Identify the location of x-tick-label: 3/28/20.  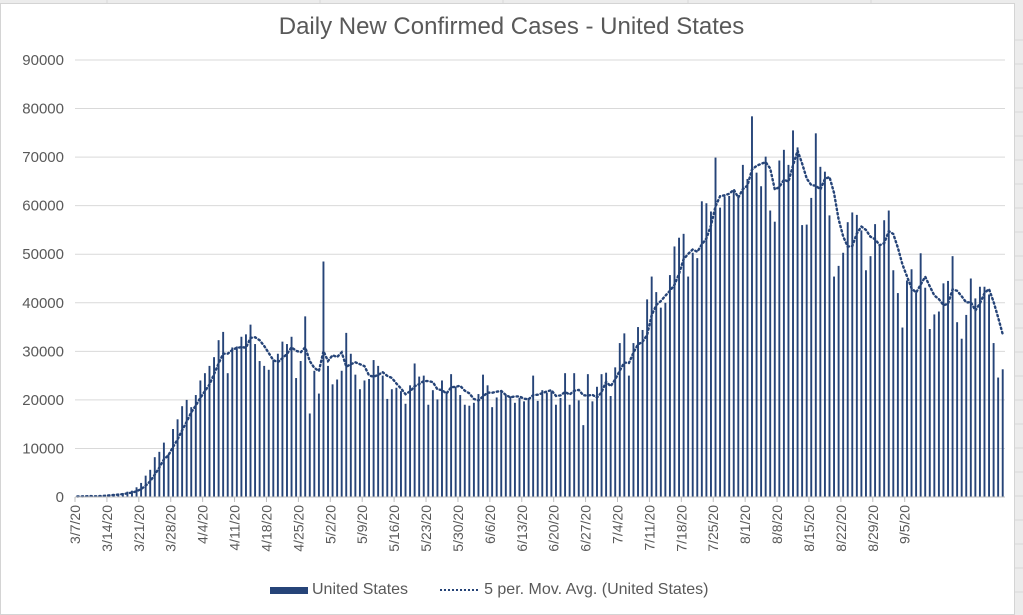
(171, 528).